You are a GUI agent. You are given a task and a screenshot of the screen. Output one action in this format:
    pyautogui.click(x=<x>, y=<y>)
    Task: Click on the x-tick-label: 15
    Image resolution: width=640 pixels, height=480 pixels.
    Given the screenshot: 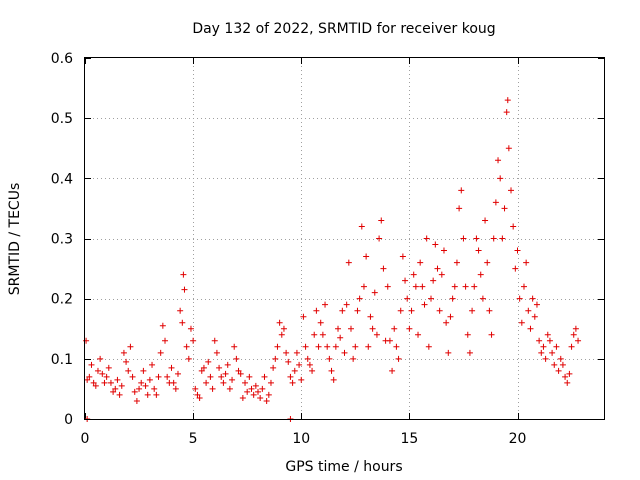 What is the action you would take?
    pyautogui.click(x=409, y=439)
    